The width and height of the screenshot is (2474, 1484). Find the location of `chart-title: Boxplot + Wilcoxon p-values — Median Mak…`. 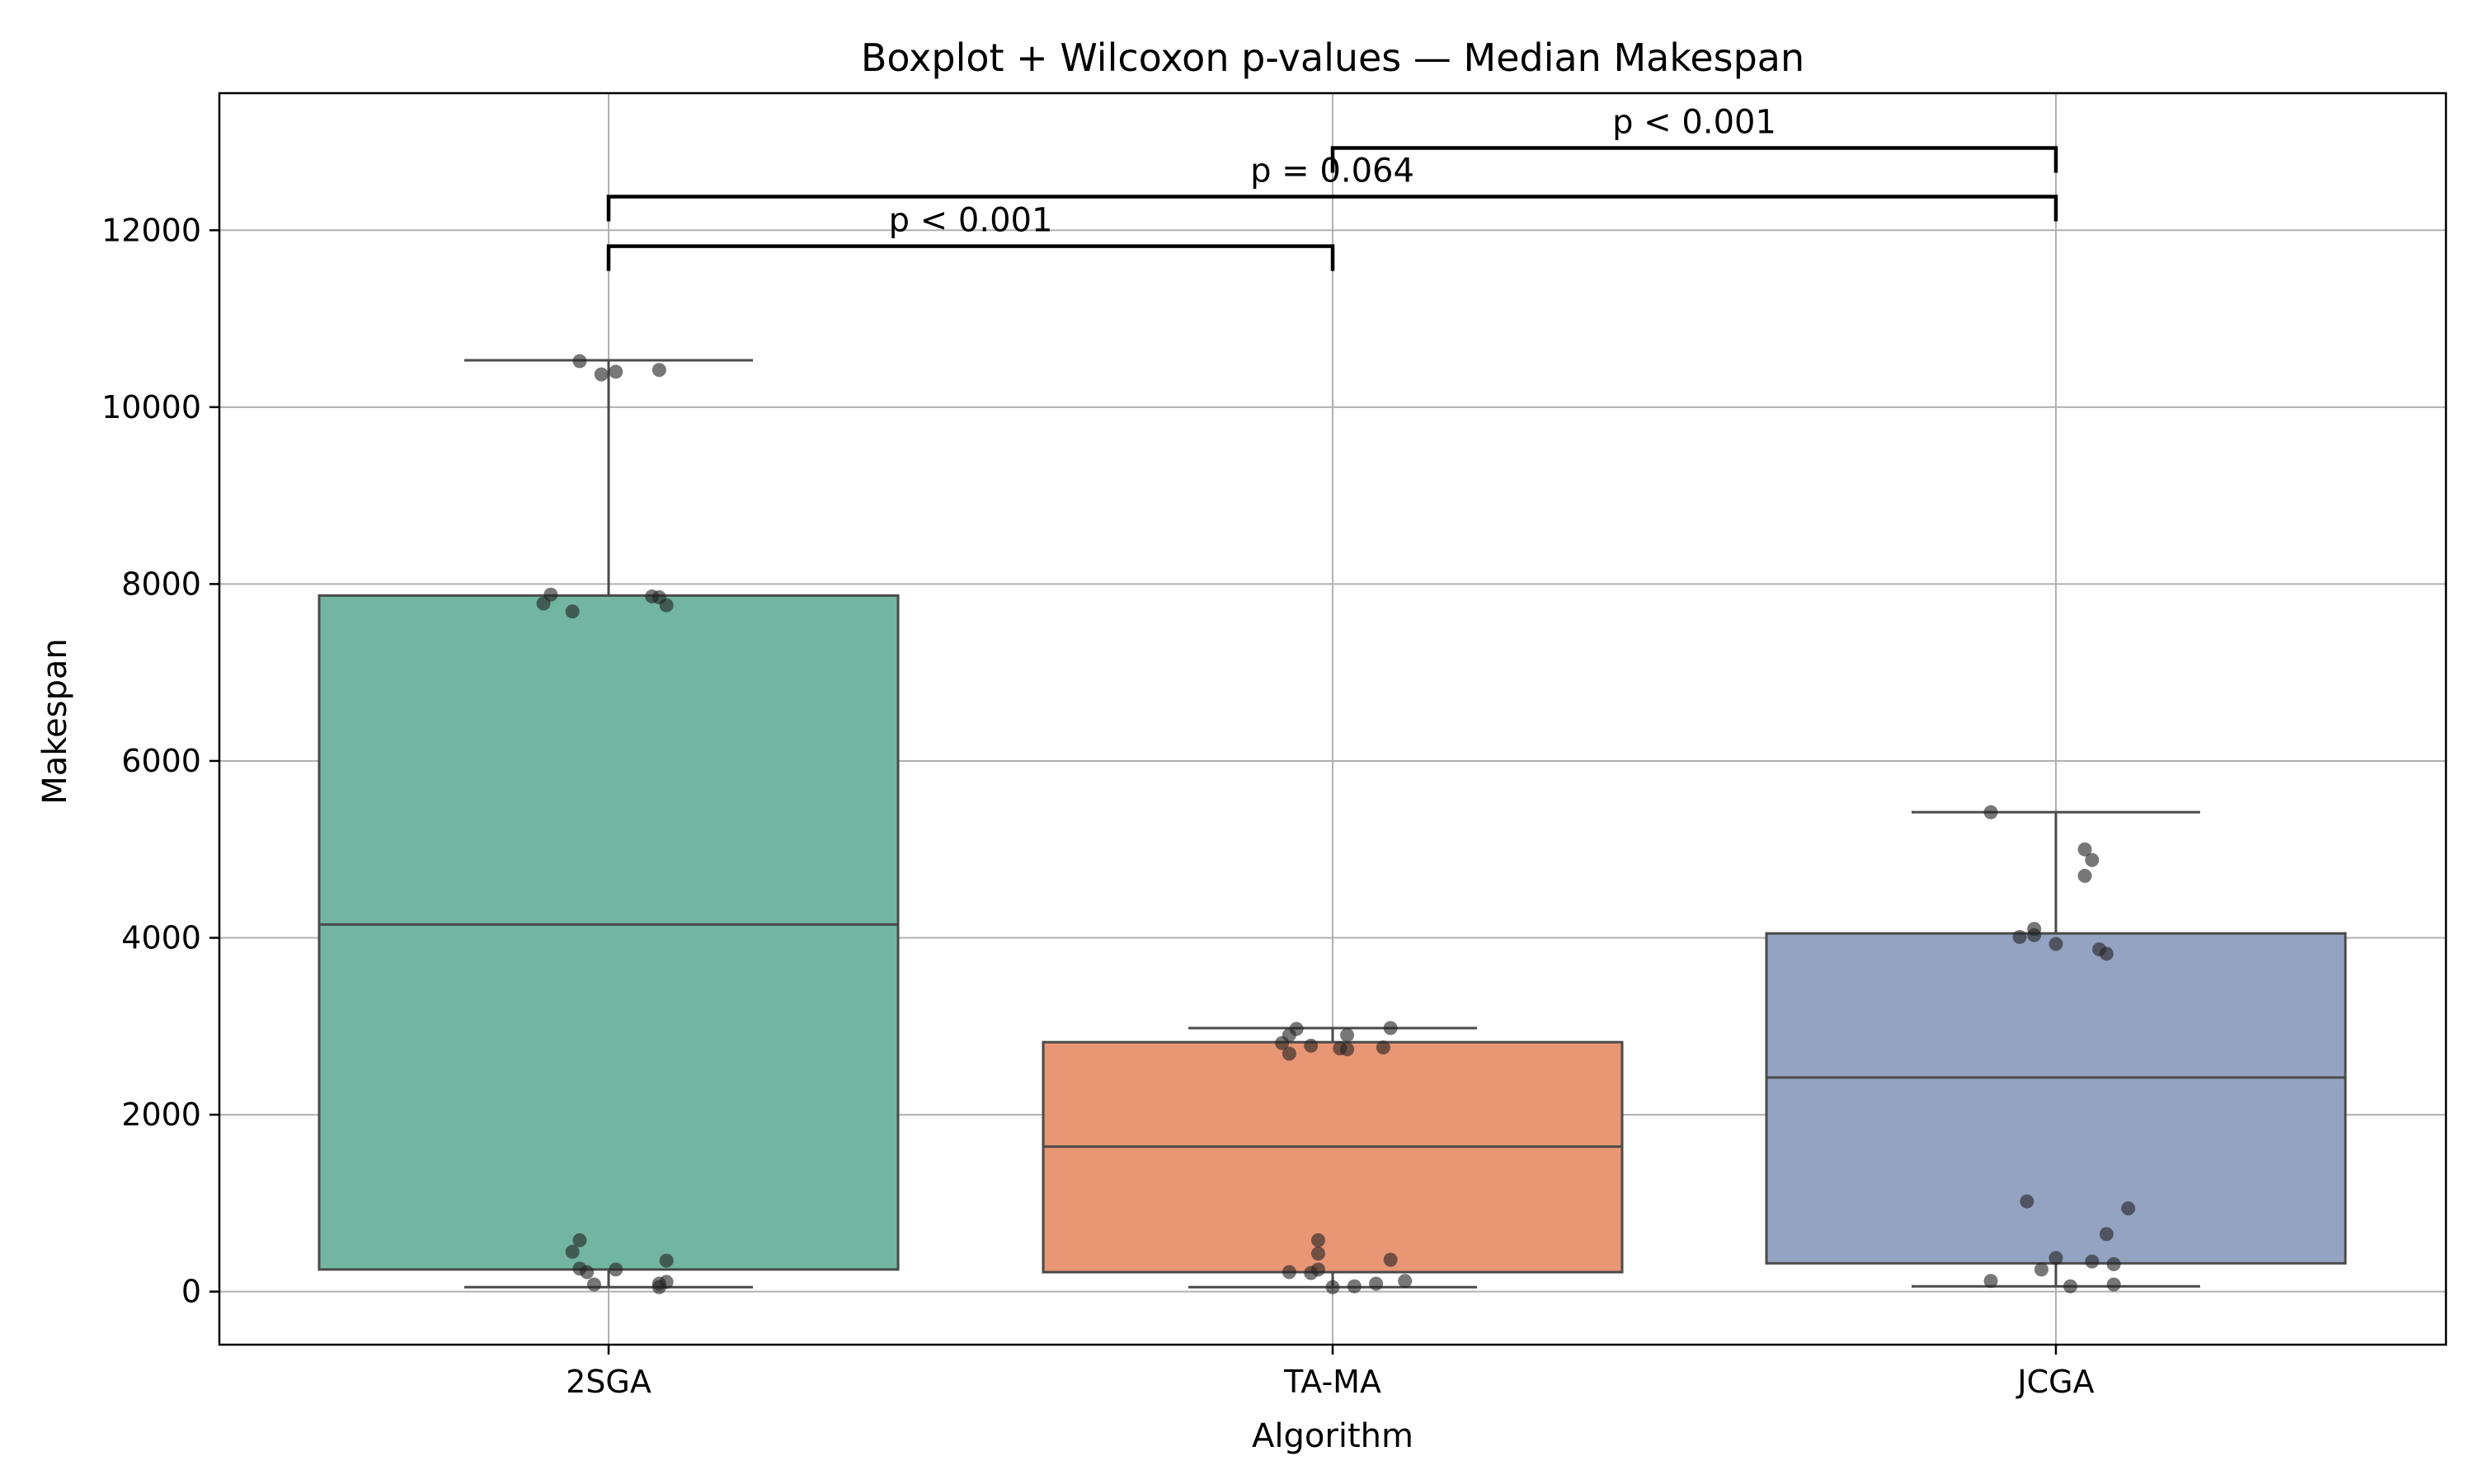

chart-title: Boxplot + Wilcoxon p-values — Median Mak… is located at coordinates (1332, 58).